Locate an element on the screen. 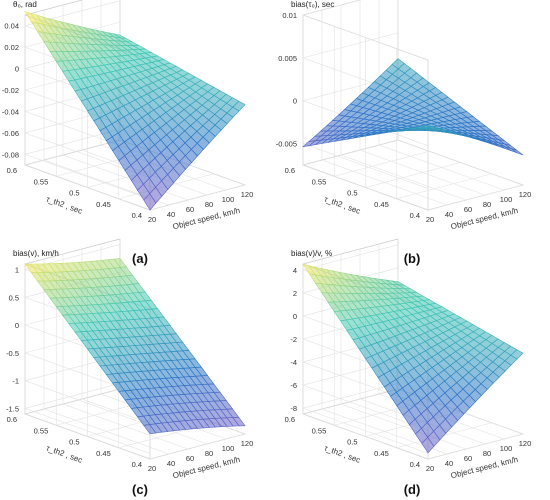 The width and height of the screenshot is (550, 500). z-tick-label: -6 is located at coordinates (293, 385).